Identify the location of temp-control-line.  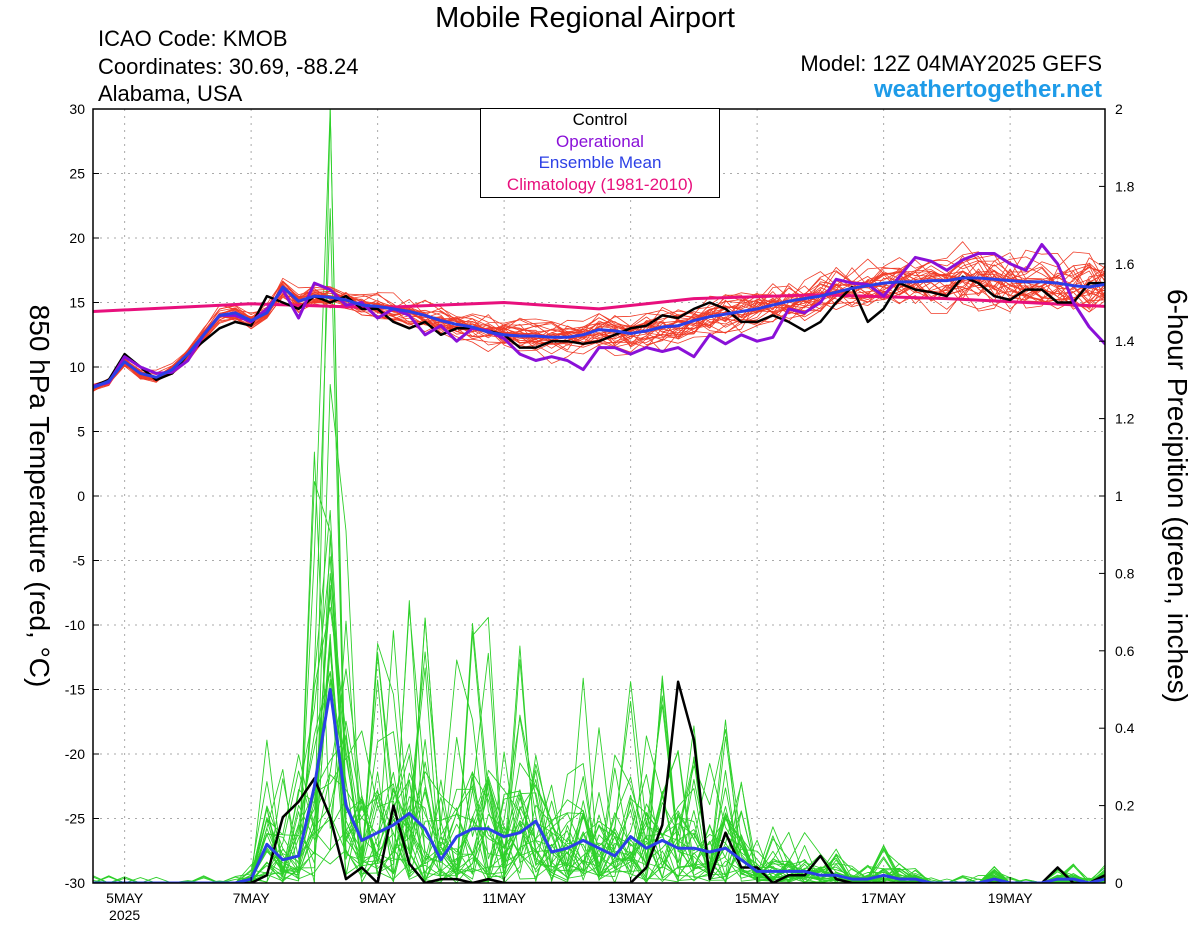
(599, 331).